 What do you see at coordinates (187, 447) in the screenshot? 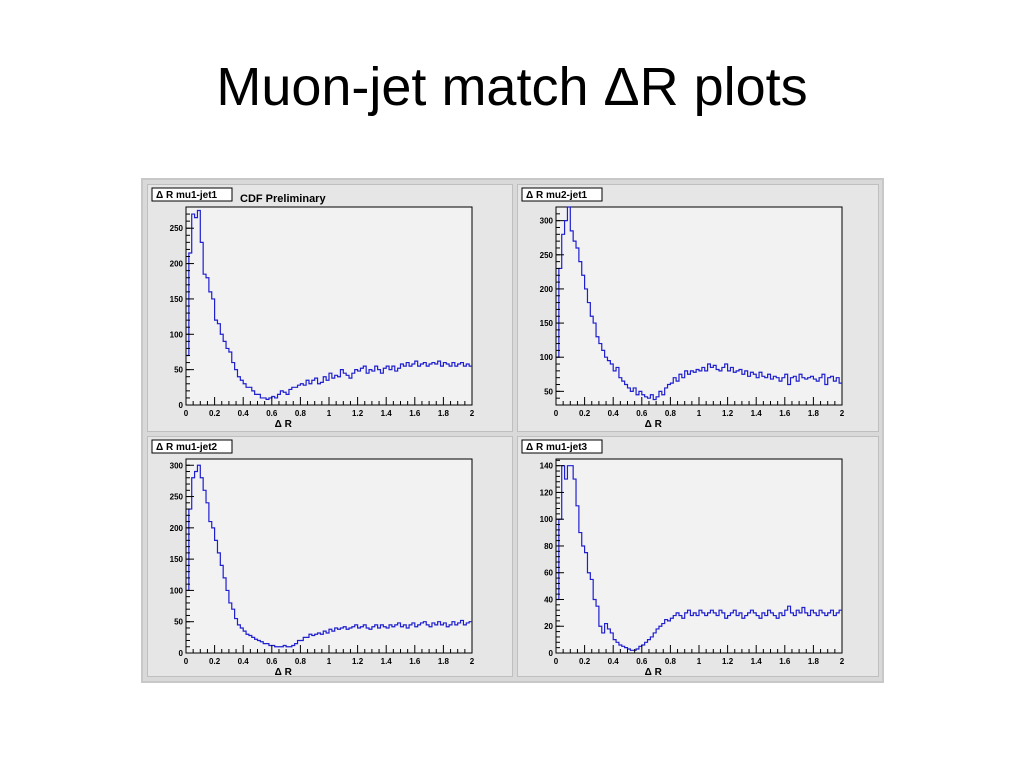
I see `histogram-name: Δ R mu1-jet2` at bounding box center [187, 447].